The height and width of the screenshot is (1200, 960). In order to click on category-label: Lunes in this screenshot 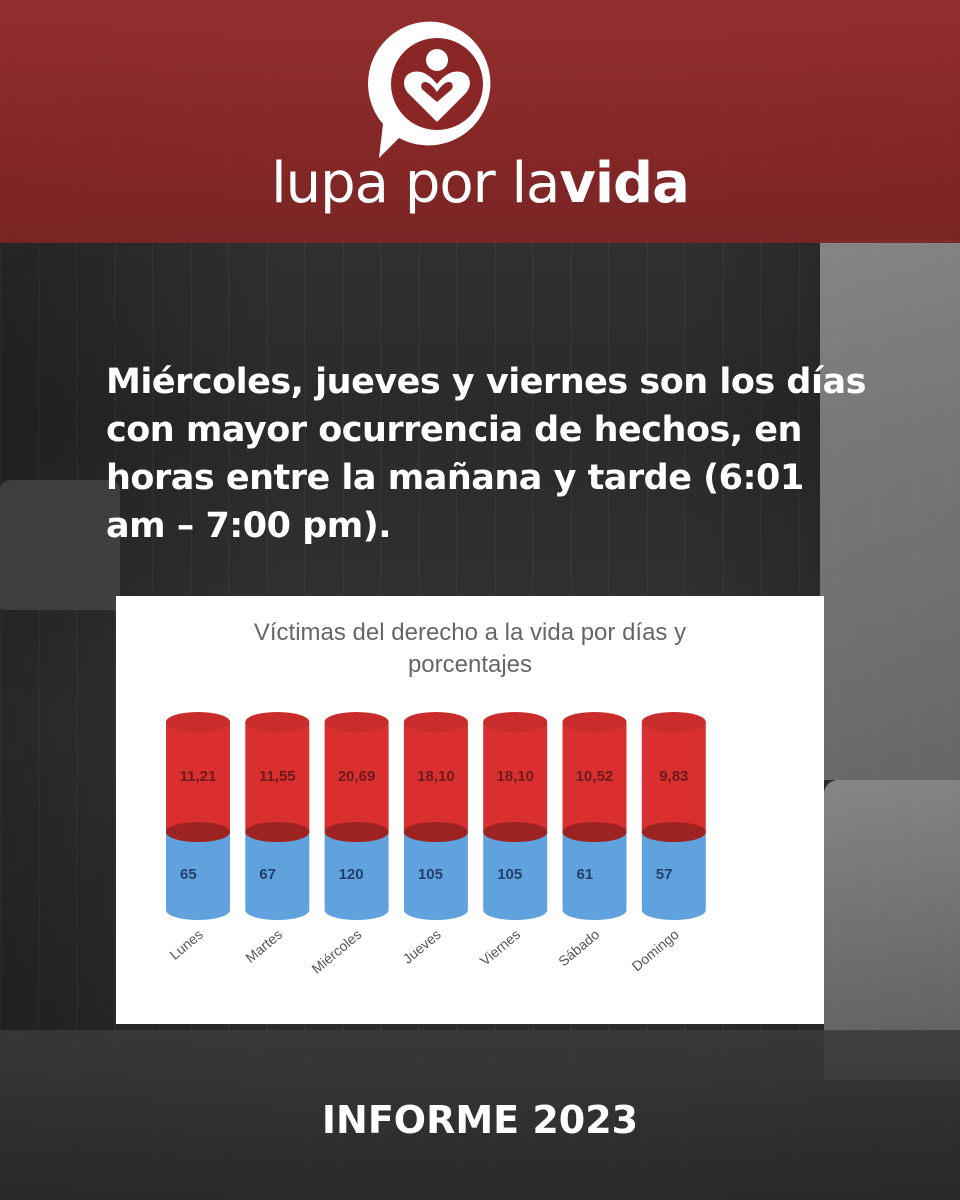, I will do `click(186, 944)`.